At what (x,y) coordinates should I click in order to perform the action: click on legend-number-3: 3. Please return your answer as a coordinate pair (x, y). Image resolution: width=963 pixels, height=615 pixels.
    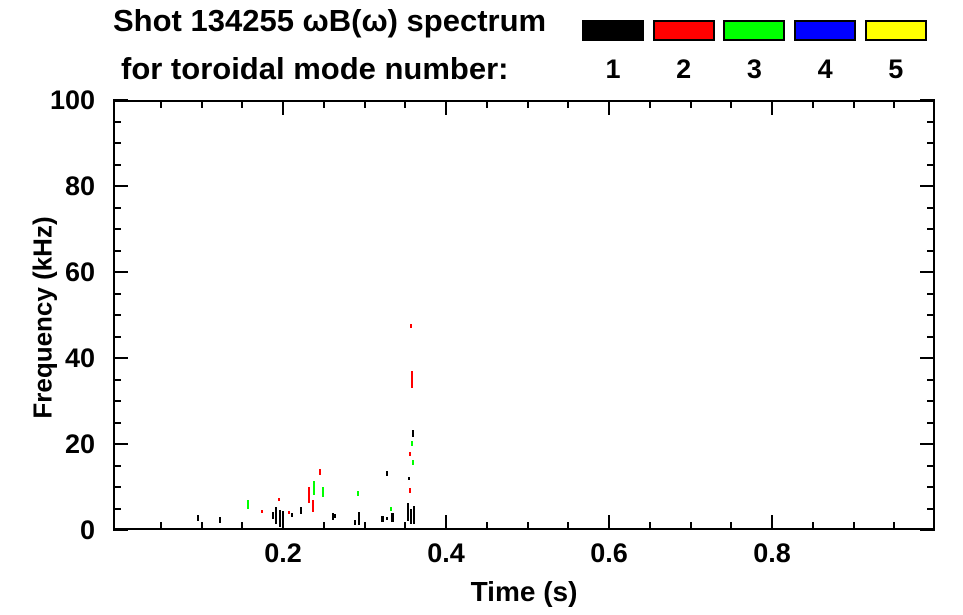
    Looking at the image, I should click on (754, 69).